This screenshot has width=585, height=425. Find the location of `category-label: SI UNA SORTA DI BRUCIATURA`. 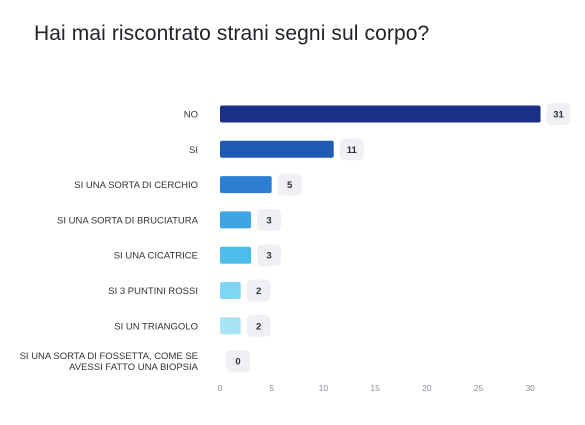

category-label: SI UNA SORTA DI BRUCIATURA is located at coordinates (128, 220).